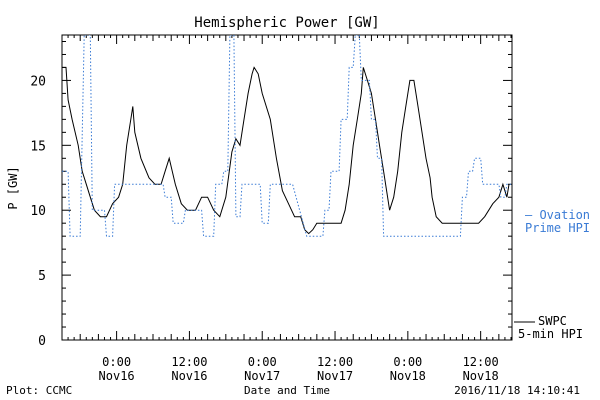  Describe the element at coordinates (38, 81) in the screenshot. I see `y-tick-label: 20` at that location.